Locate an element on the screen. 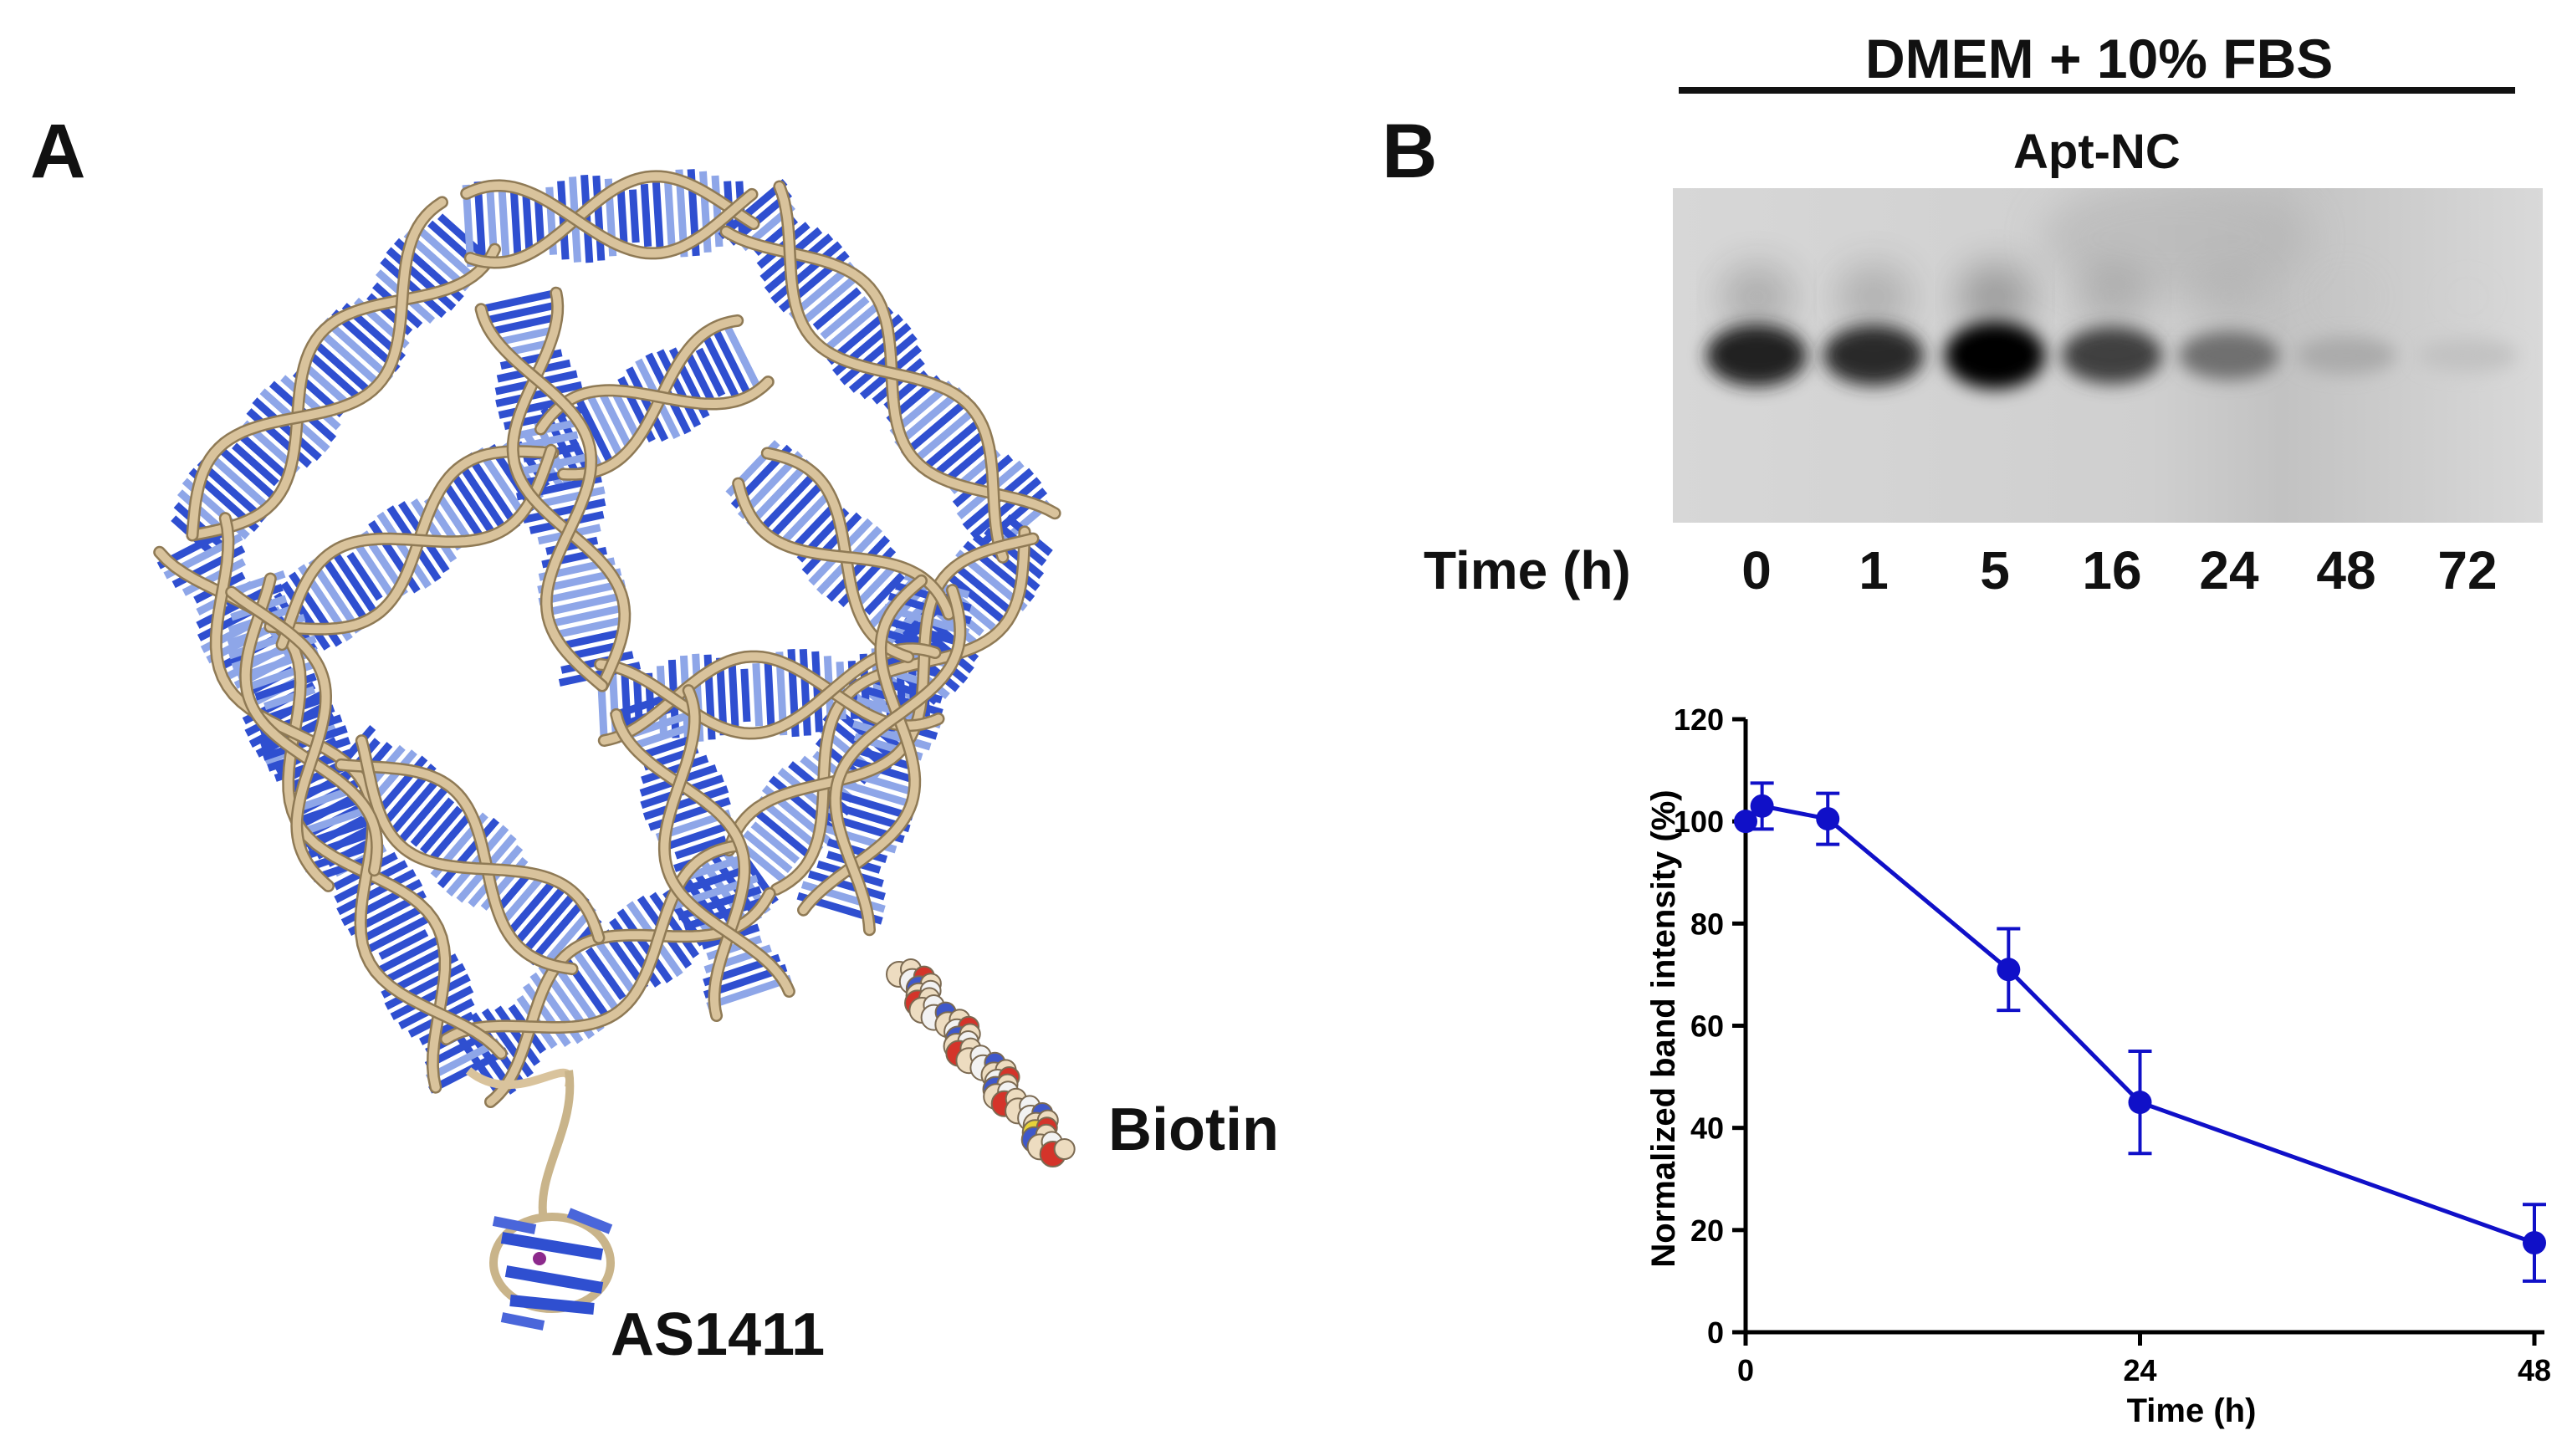 The height and width of the screenshot is (1456, 2567). x-axis-label: Time (h) is located at coordinates (2192, 1410).